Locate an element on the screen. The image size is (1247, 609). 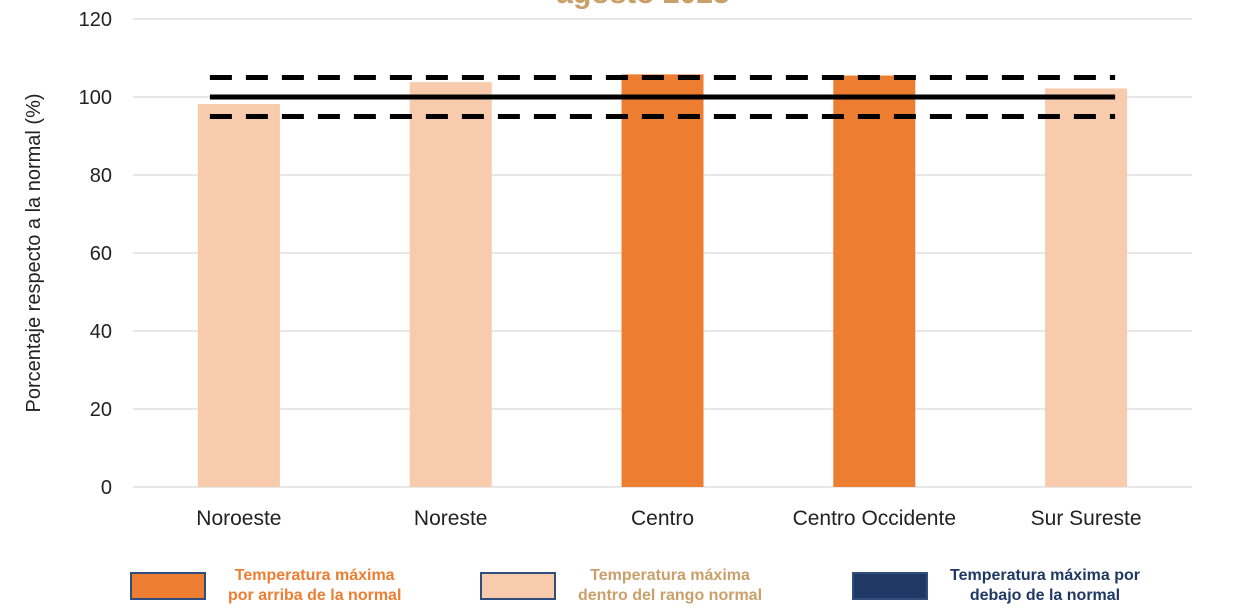
x-tick-label-centro: Centro is located at coordinates (662, 518).